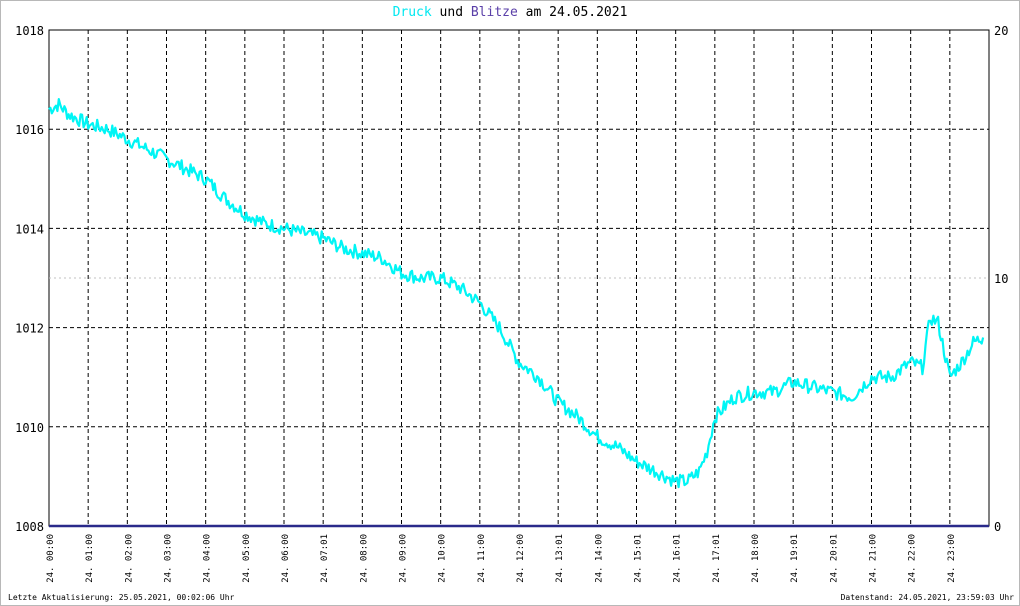 The image size is (1020, 606). I want to click on x-tick-label: 24. 12:00, so click(521, 558).